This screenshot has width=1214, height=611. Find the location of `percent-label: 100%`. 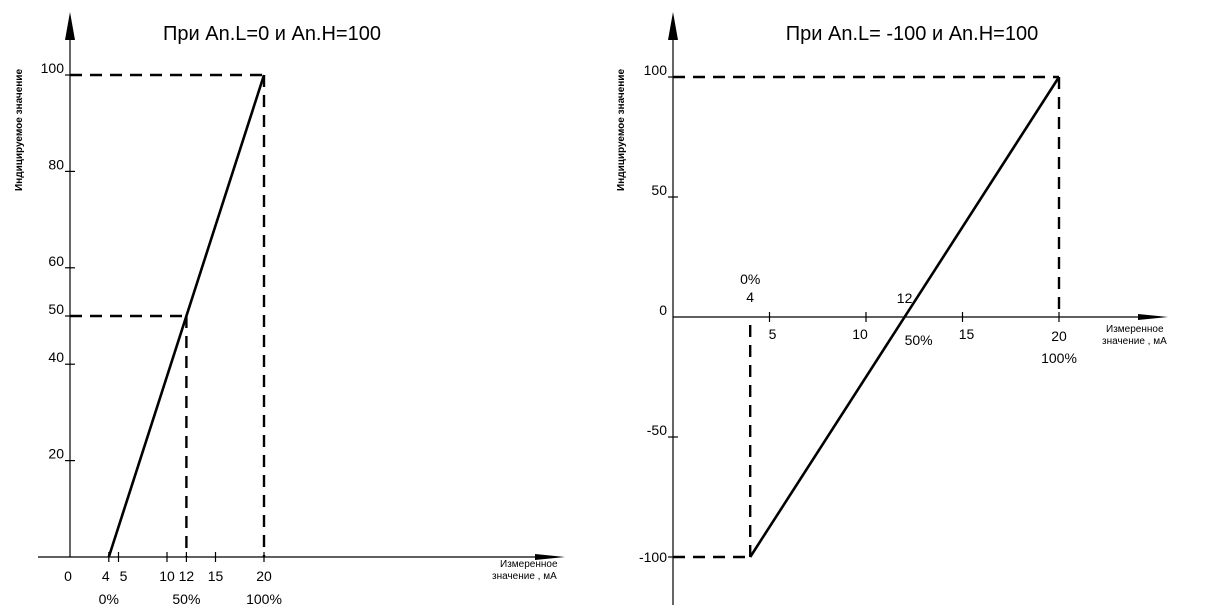

percent-label: 100% is located at coordinates (264, 598).